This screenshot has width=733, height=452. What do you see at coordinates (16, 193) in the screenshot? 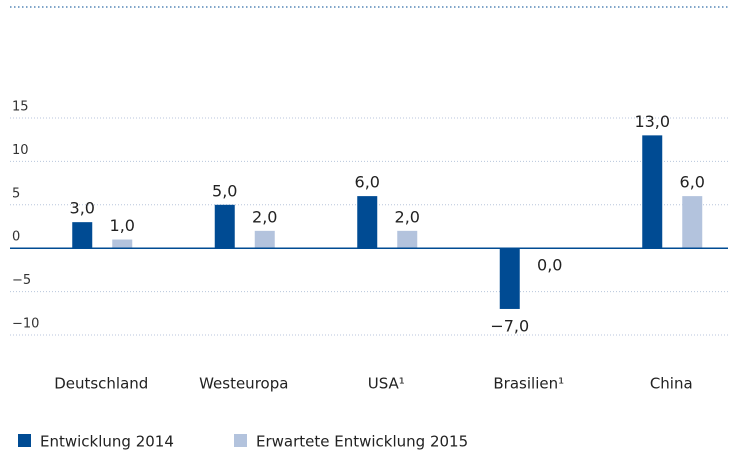
I see `y-tick-label: 5` at bounding box center [16, 193].